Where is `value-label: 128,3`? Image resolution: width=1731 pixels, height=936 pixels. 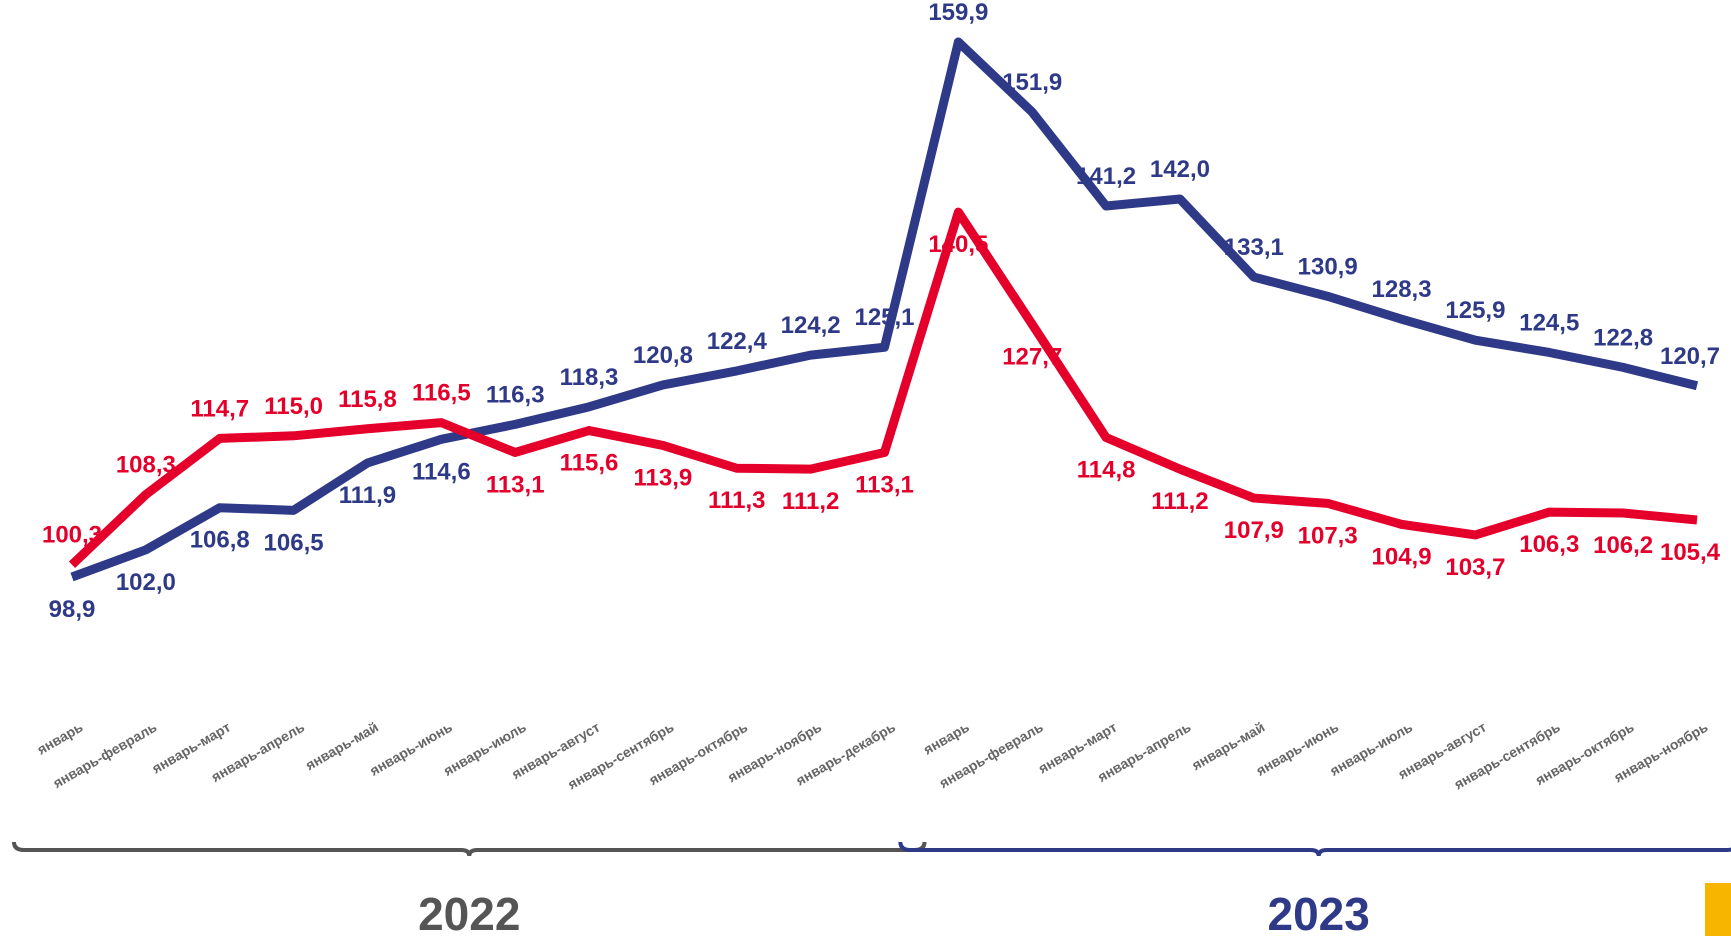
value-label: 128,3 is located at coordinates (1402, 289).